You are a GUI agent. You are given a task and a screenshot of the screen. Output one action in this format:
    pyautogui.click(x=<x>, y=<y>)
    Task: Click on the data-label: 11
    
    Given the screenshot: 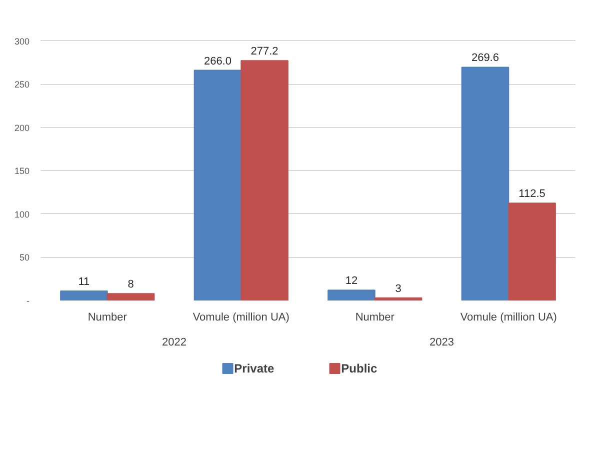 What is the action you would take?
    pyautogui.click(x=84, y=282)
    